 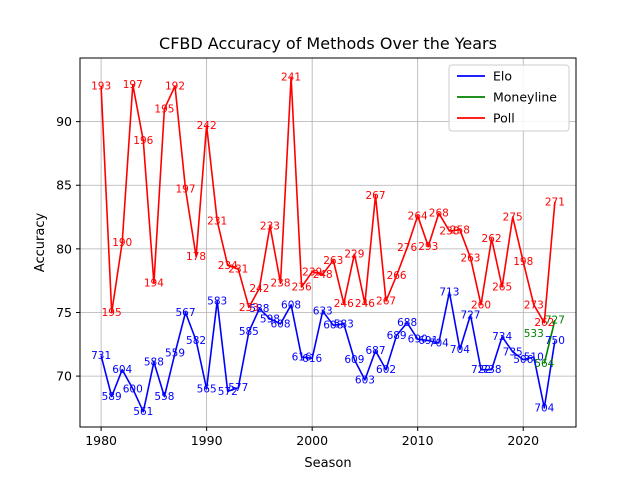 I want to click on elo-data-label: 600, so click(x=133, y=389).